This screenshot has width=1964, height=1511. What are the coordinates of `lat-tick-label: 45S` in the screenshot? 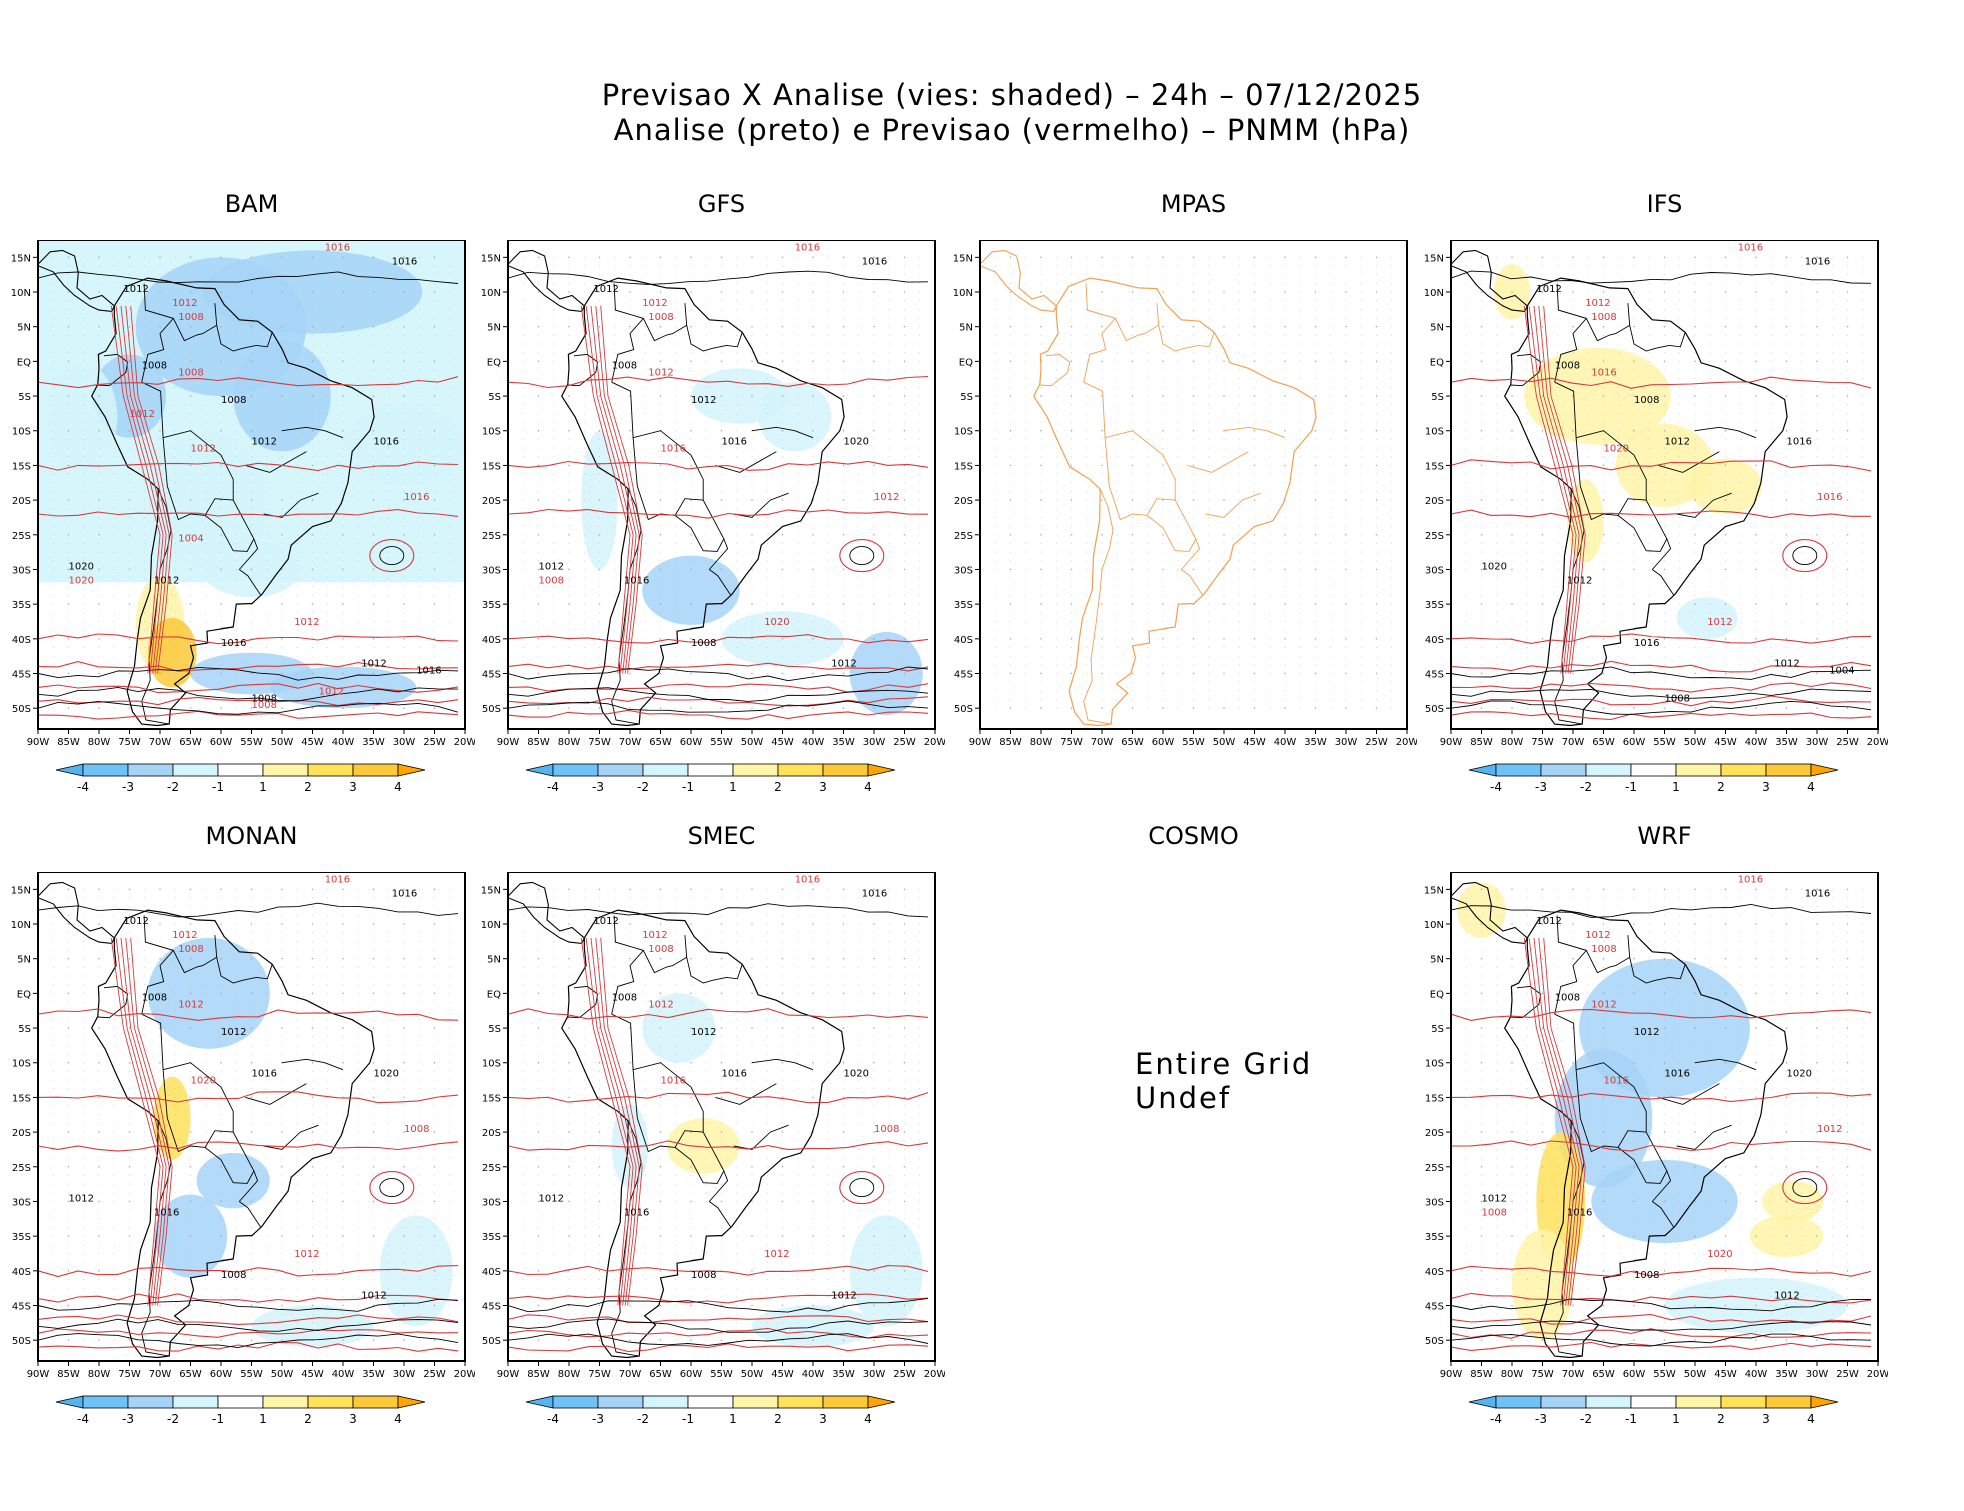 It's located at (491, 675).